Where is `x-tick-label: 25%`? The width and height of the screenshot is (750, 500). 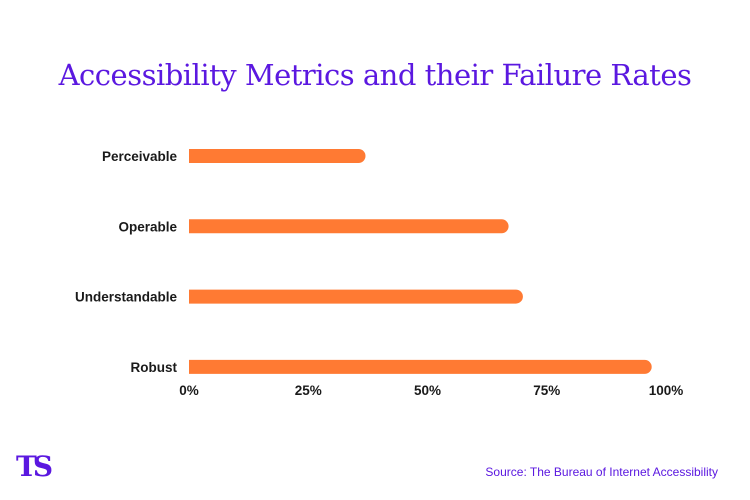
x-tick-label: 25% is located at coordinates (308, 390).